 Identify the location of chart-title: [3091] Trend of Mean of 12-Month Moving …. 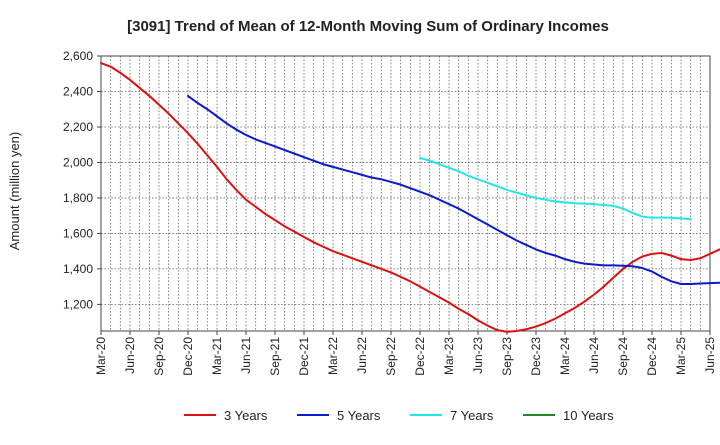
(368, 26).